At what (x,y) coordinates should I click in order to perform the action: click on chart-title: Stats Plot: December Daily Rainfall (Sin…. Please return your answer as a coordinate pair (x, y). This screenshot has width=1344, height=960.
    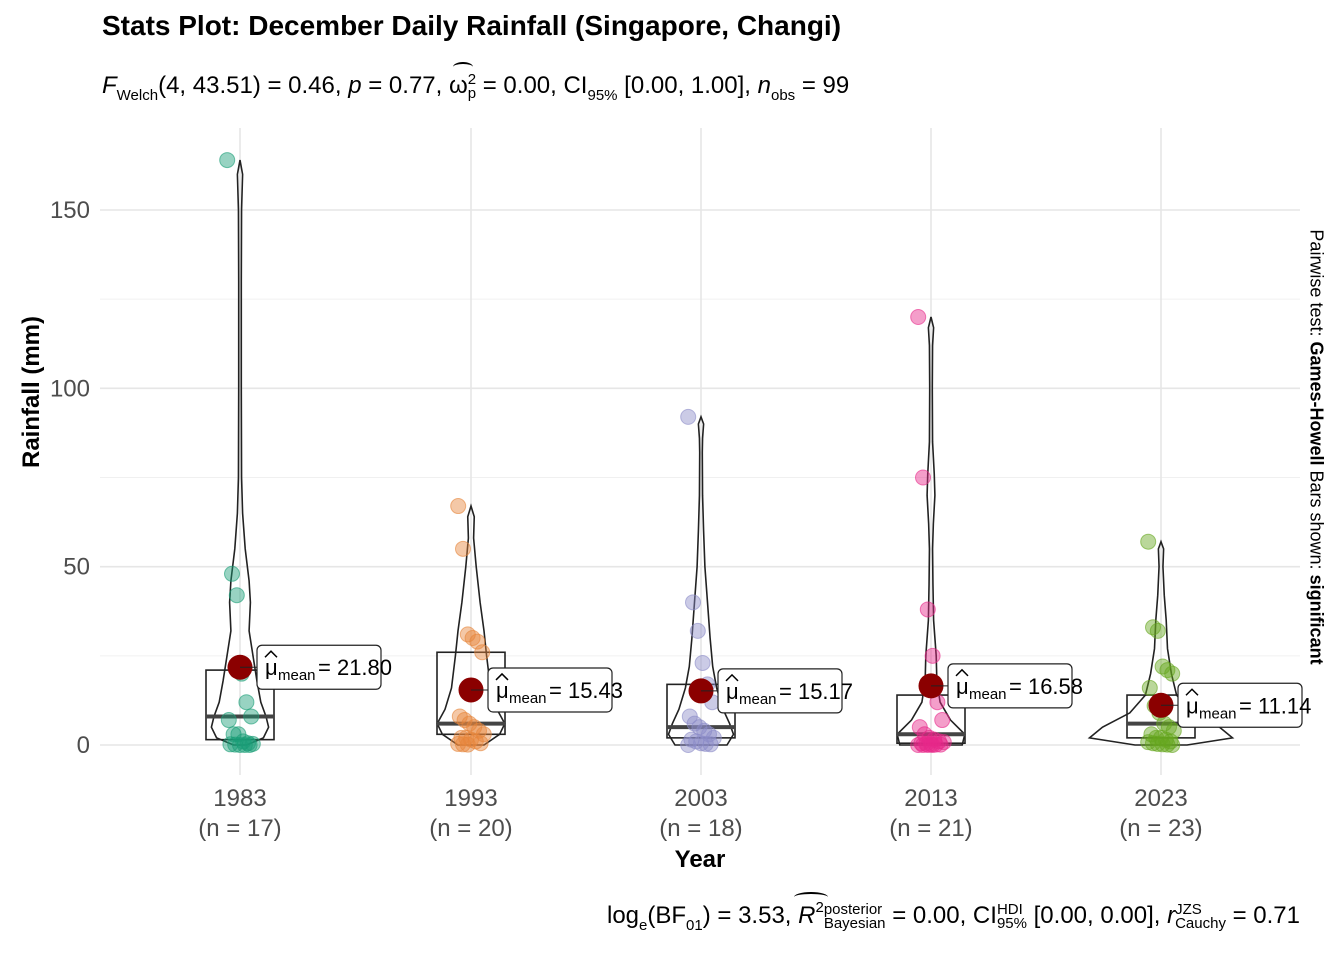
    Looking at the image, I should click on (472, 25).